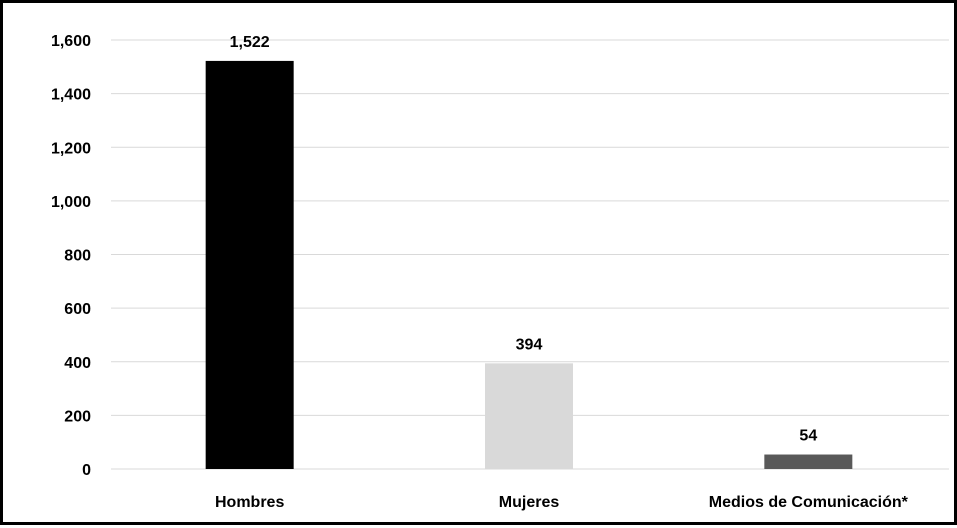 The width and height of the screenshot is (957, 528). What do you see at coordinates (249, 502) in the screenshot?
I see `category-label: Hombres` at bounding box center [249, 502].